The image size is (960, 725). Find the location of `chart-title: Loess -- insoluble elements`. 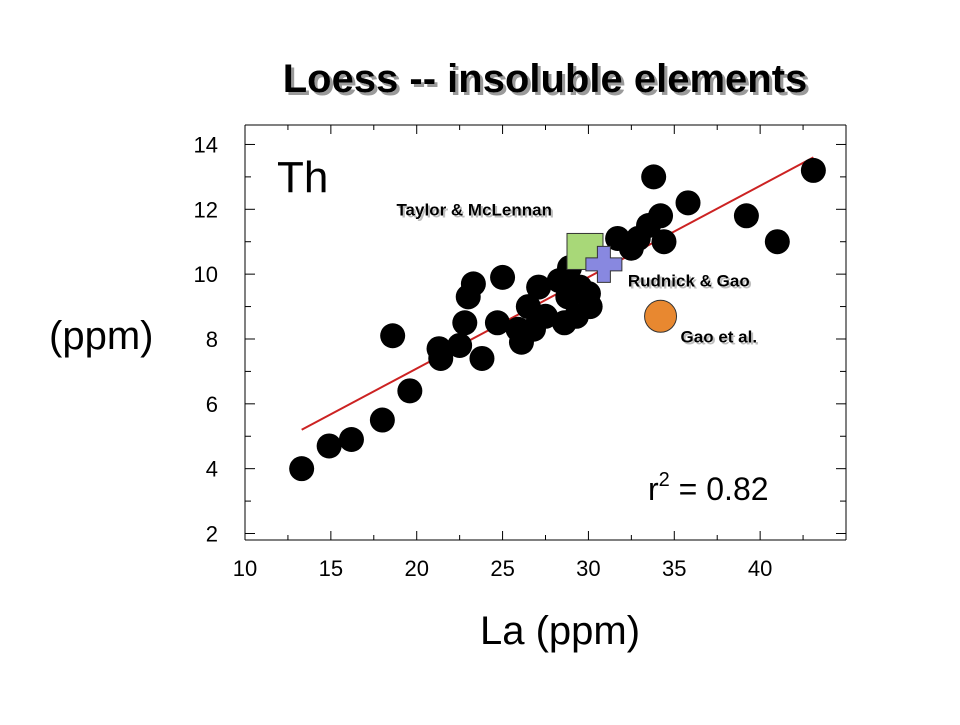

chart-title: Loess -- insoluble elements is located at coordinates (545, 79).